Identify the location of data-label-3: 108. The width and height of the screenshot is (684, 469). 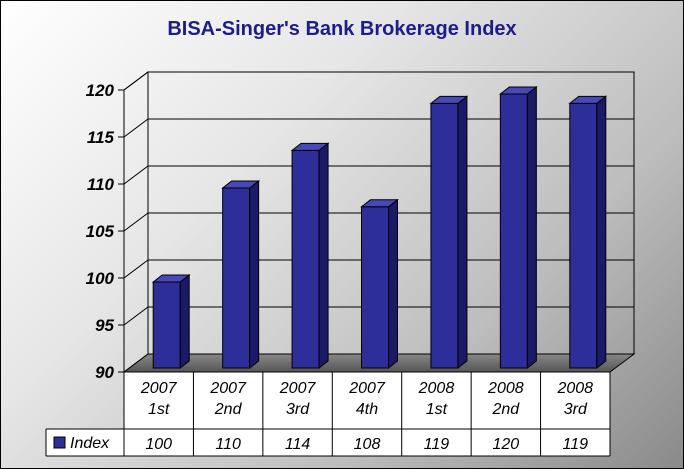
(367, 444).